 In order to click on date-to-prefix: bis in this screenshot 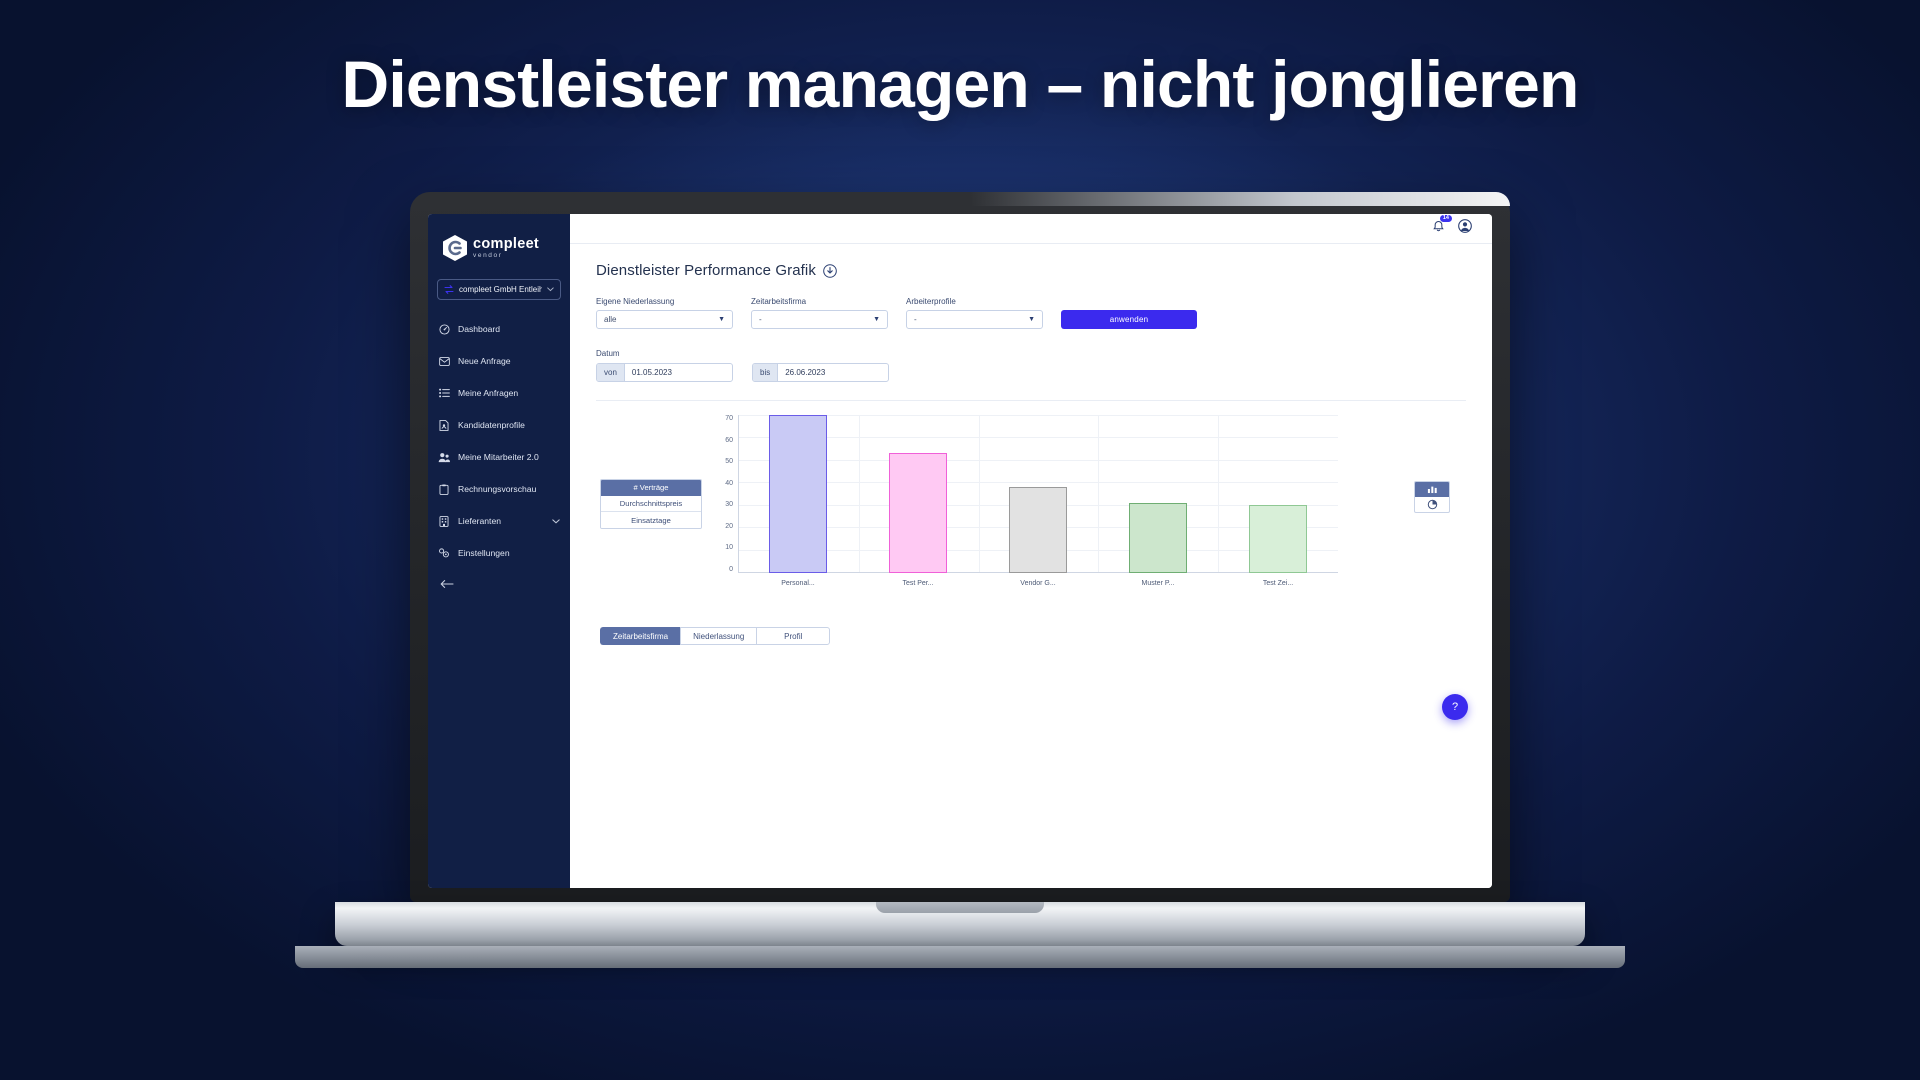, I will do `click(766, 372)`.